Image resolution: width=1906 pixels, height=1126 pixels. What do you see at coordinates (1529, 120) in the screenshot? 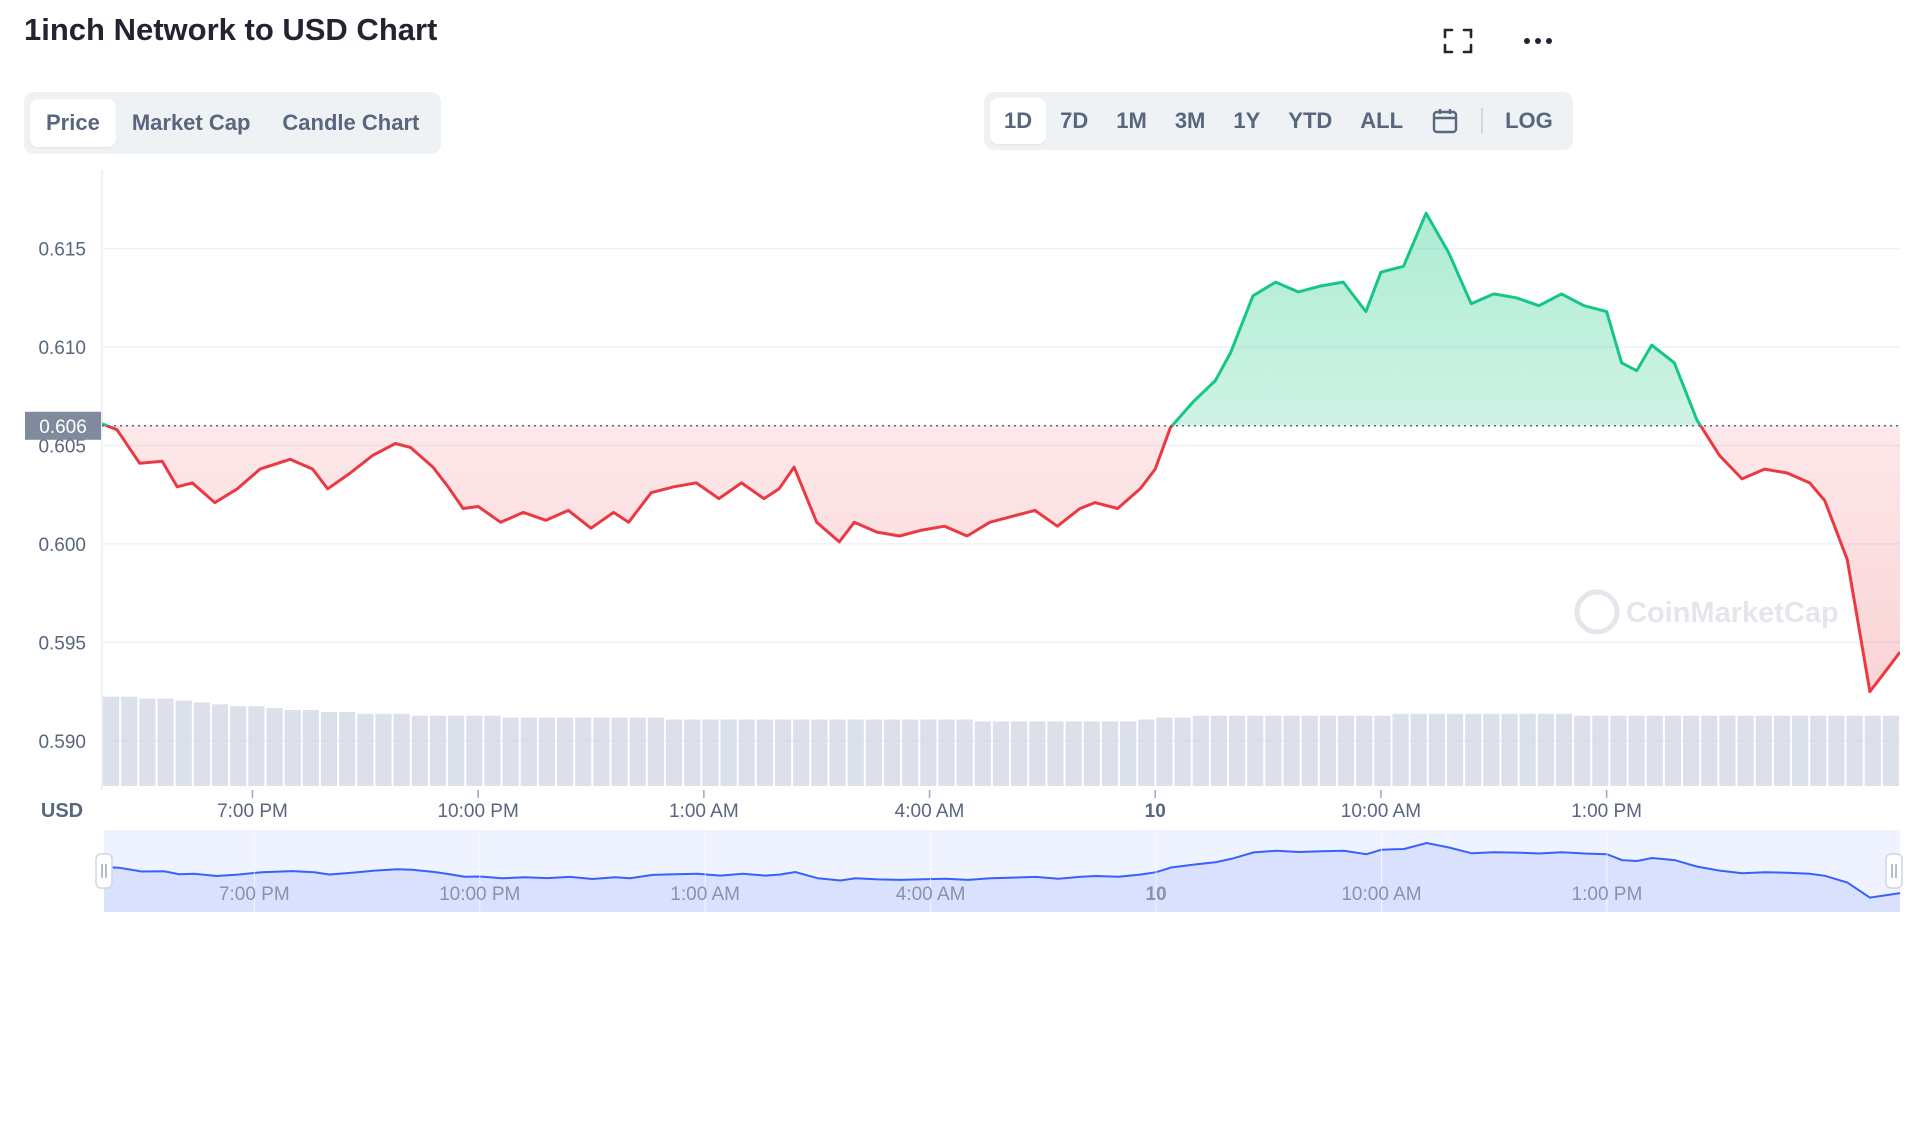
I see `log-toggle: LOG` at bounding box center [1529, 120].